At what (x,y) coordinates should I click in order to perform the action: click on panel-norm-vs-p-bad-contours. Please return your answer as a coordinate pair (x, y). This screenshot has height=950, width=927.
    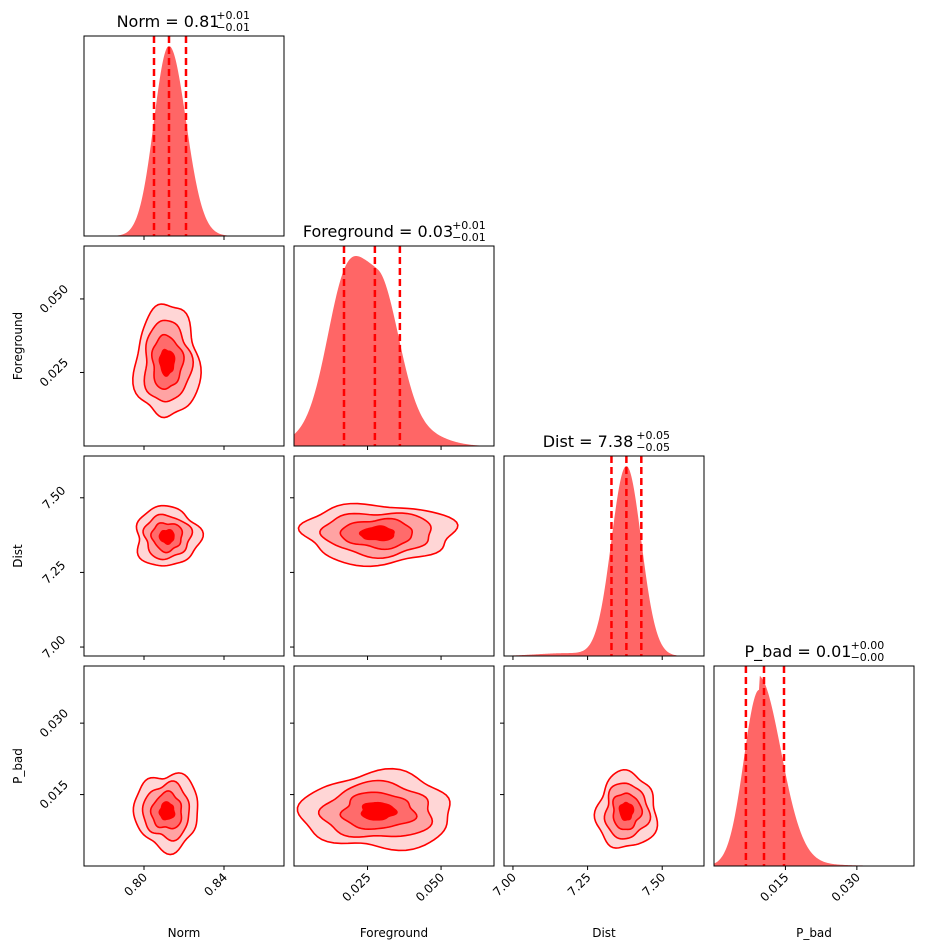
    Looking at the image, I should click on (184, 766).